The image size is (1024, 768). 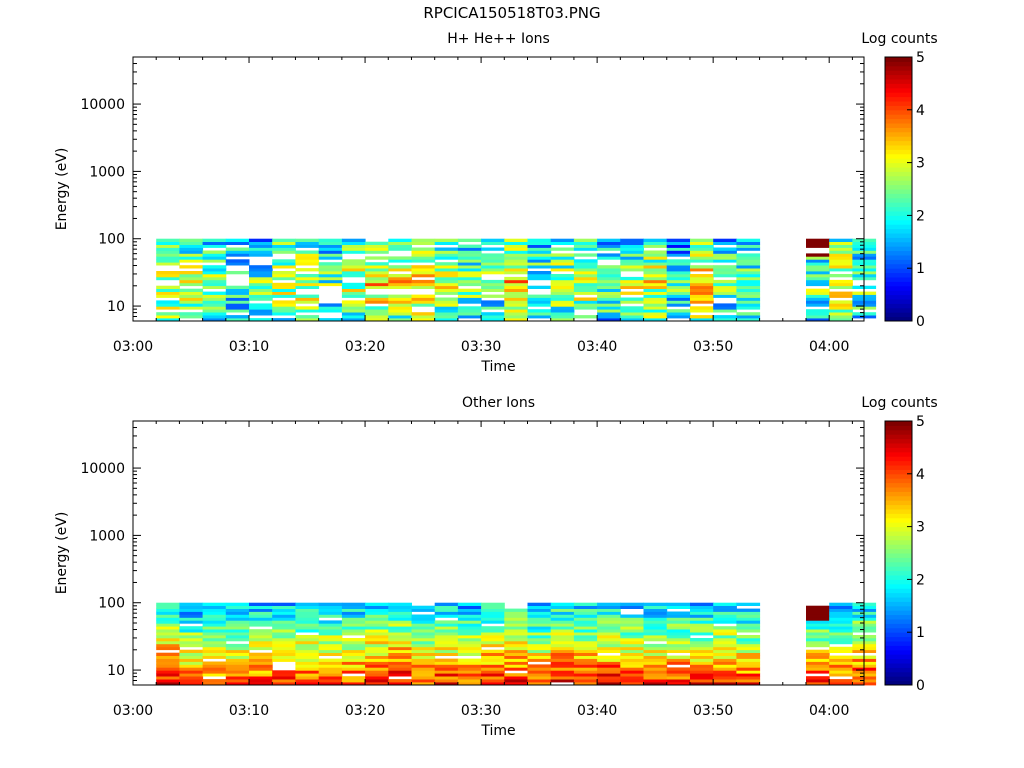 What do you see at coordinates (597, 347) in the screenshot?
I see `panel1-x-tick-label: 03:40` at bounding box center [597, 347].